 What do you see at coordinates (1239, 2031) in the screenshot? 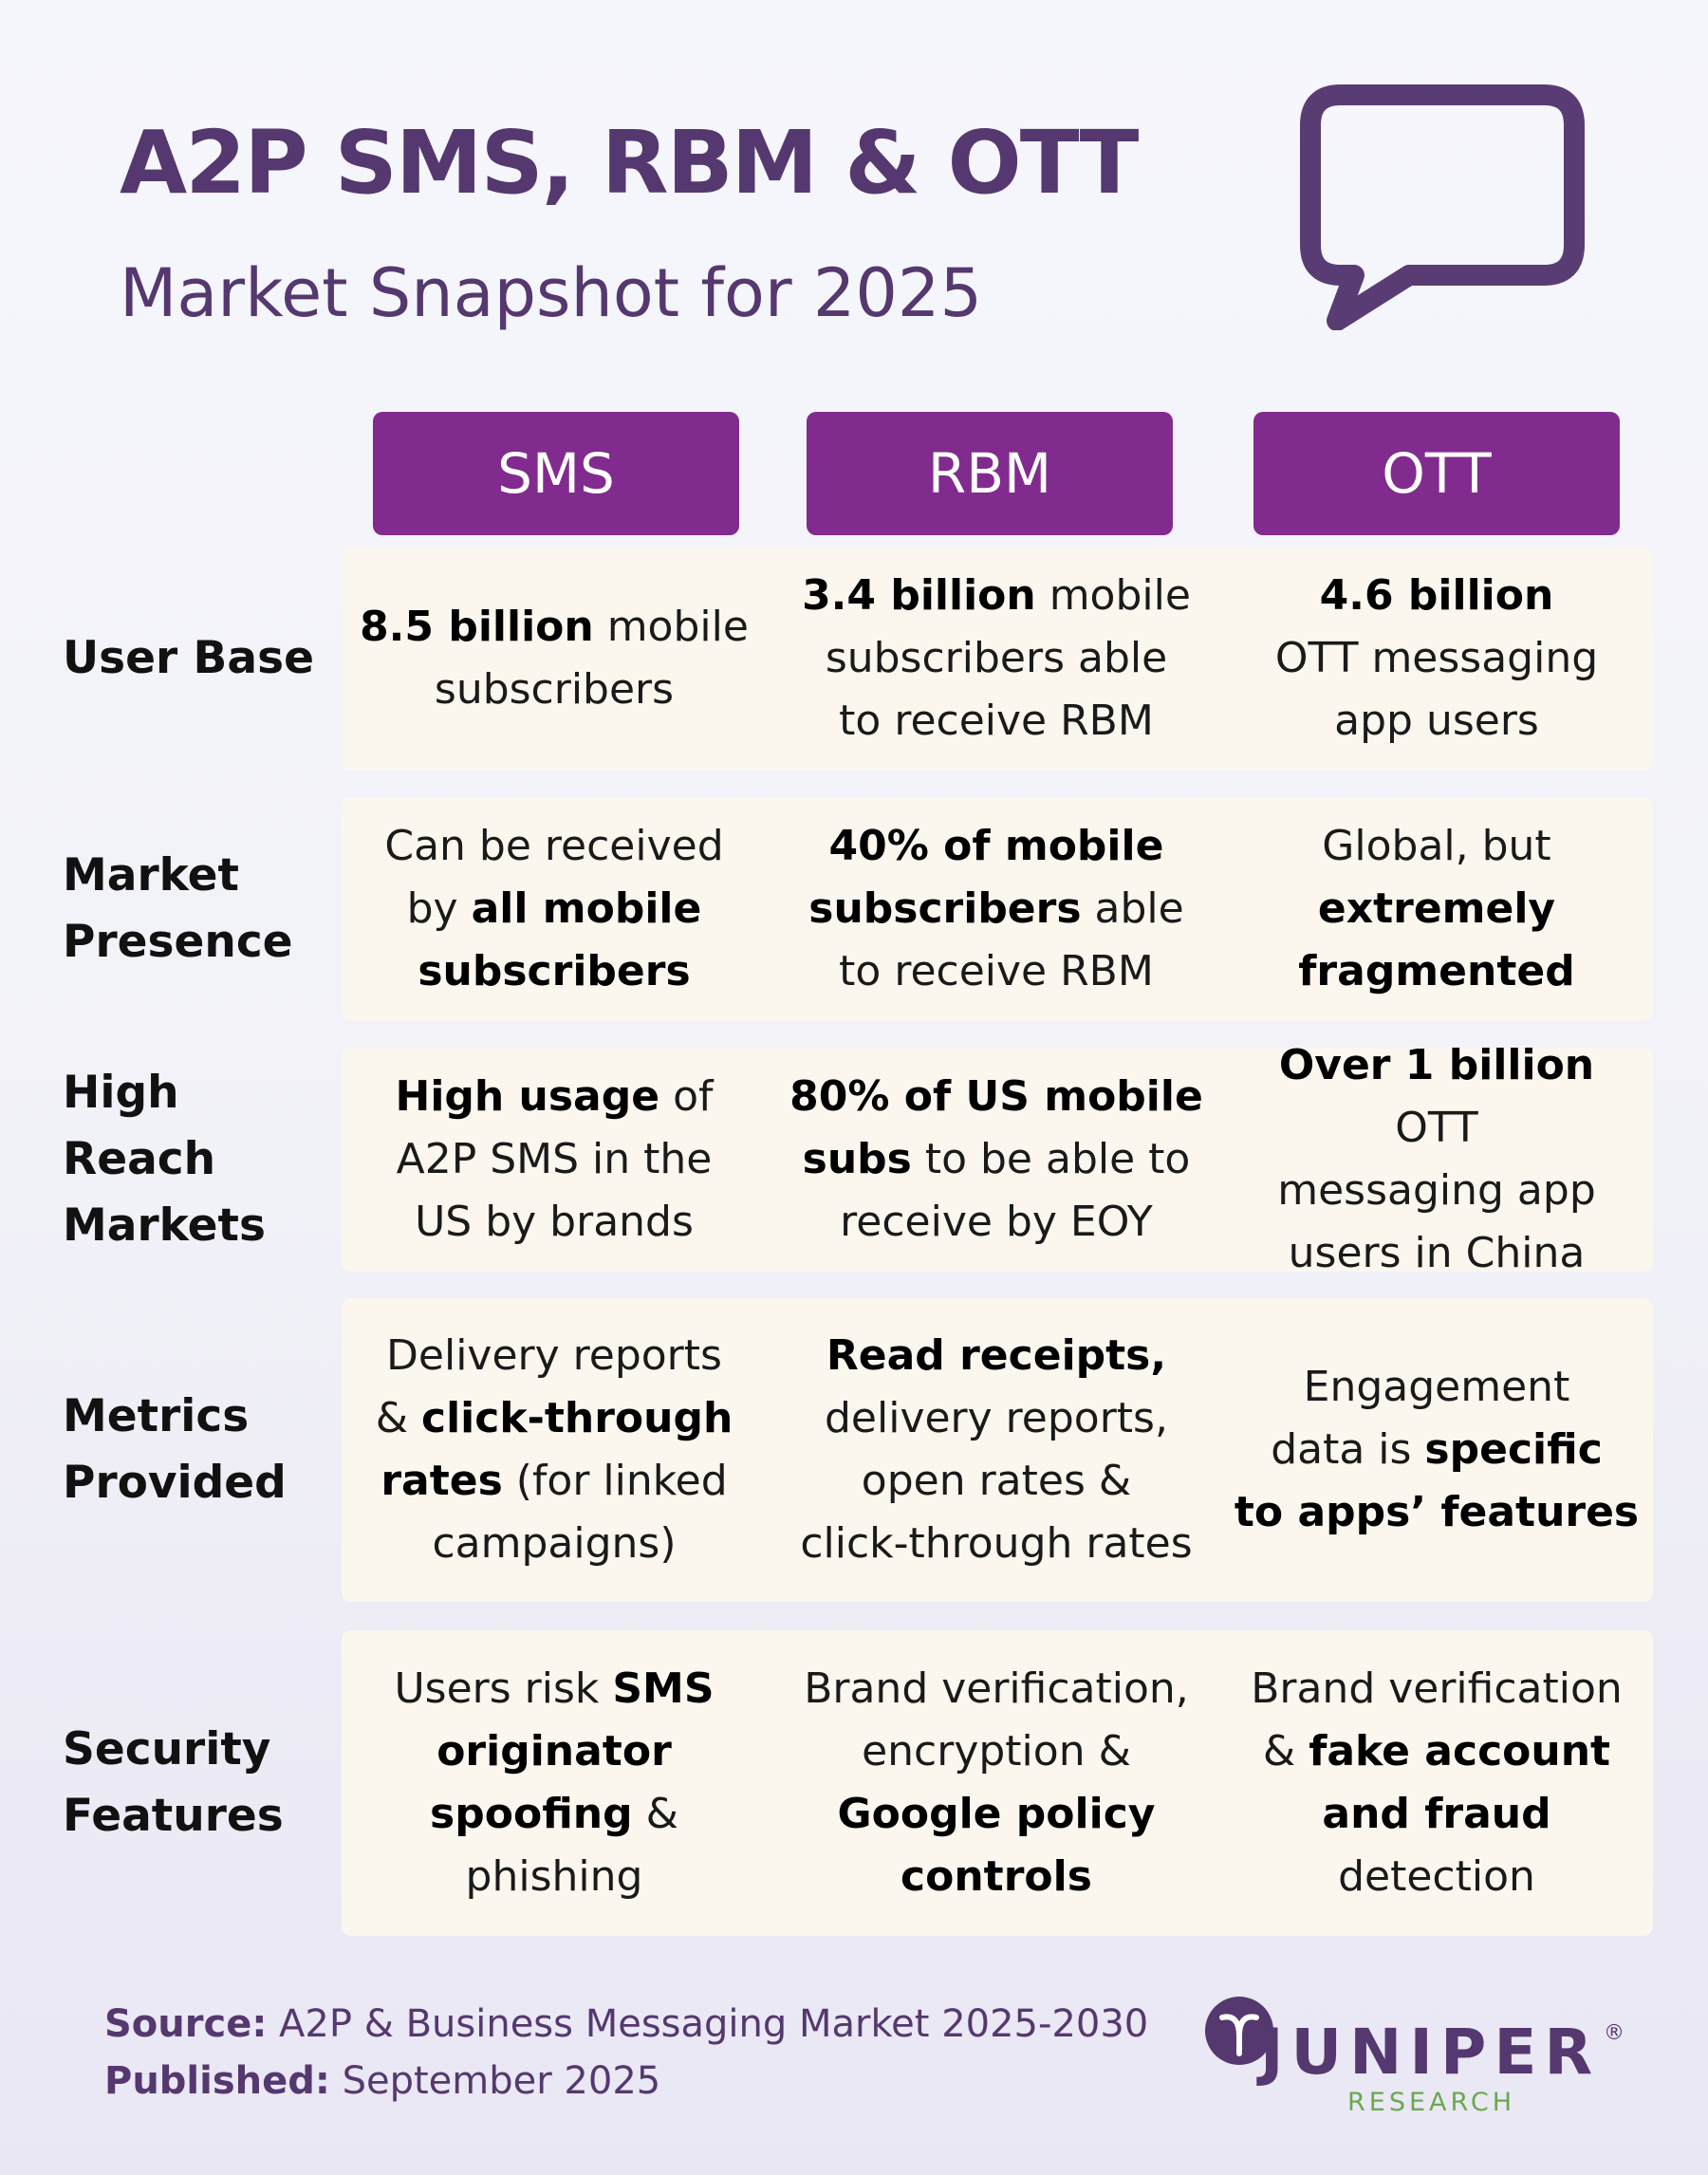
I see `juniper-logo-icon` at bounding box center [1239, 2031].